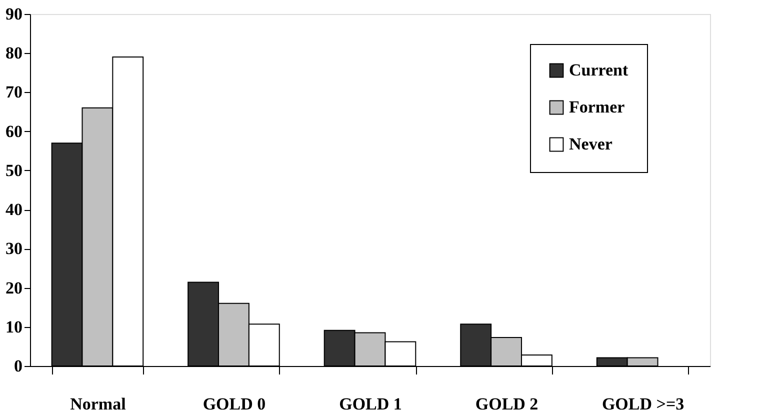 The image size is (763, 419). What do you see at coordinates (597, 107) in the screenshot?
I see `legend-label: Former` at bounding box center [597, 107].